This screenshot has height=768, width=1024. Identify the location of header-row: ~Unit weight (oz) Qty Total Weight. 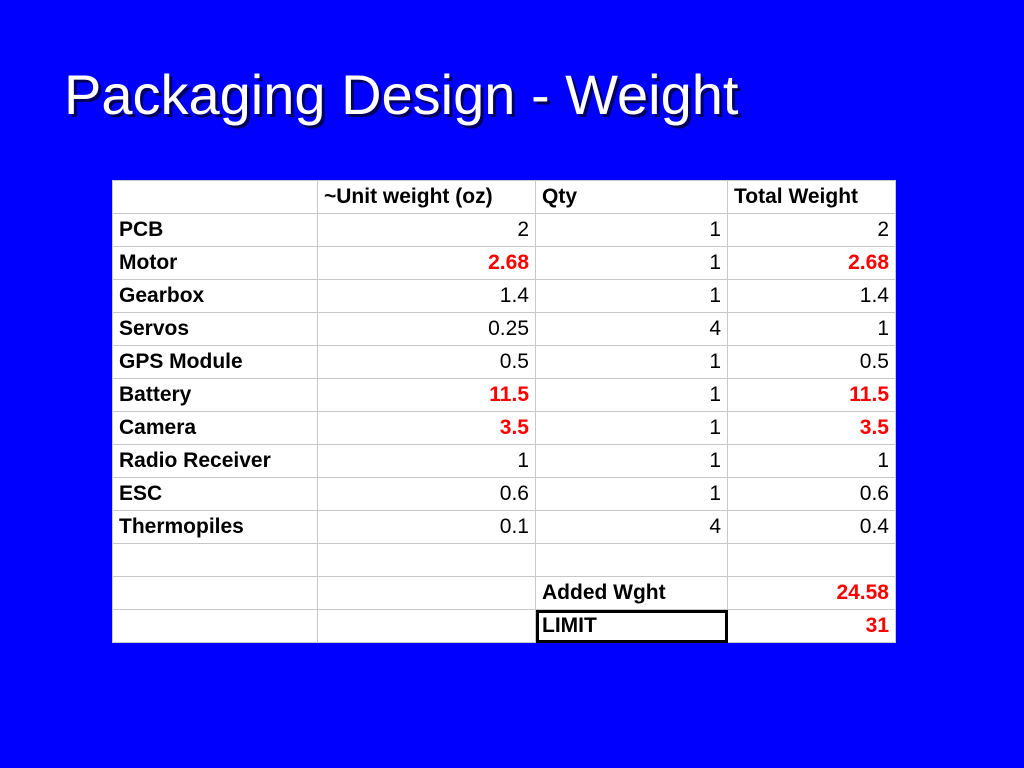
(504, 197).